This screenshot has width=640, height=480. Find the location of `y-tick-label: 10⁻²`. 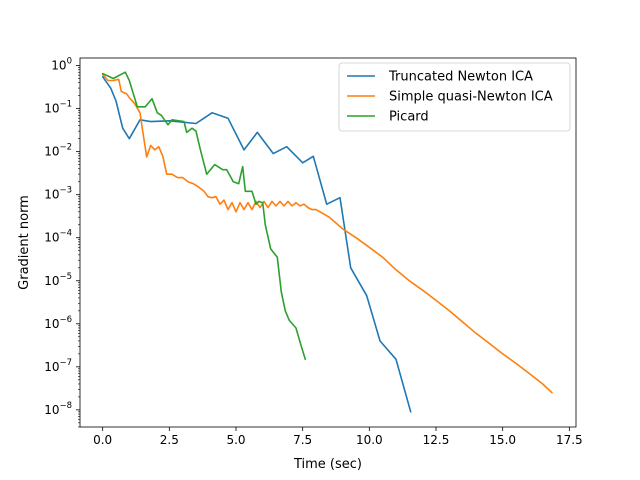

y-tick-label: 10⁻² is located at coordinates (58, 151).